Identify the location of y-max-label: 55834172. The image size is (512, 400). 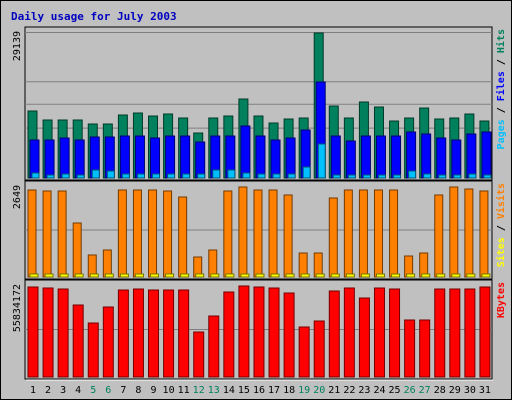
(17, 308).